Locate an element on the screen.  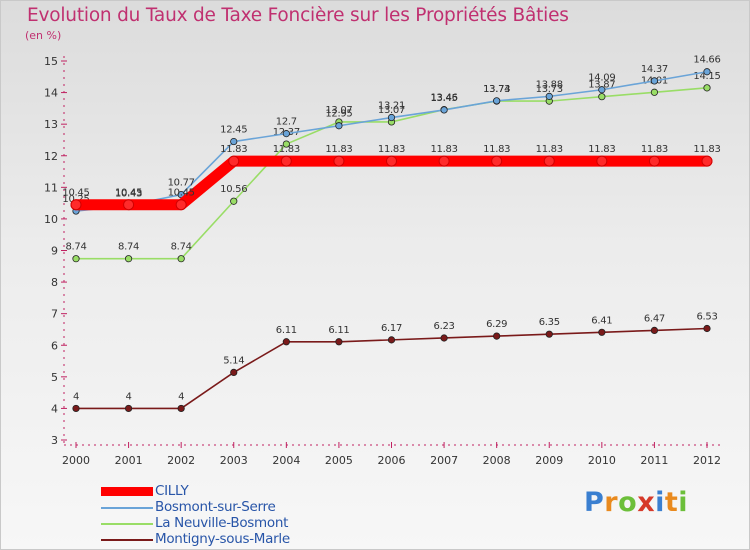
data-label: 12.45 is located at coordinates (233, 130).